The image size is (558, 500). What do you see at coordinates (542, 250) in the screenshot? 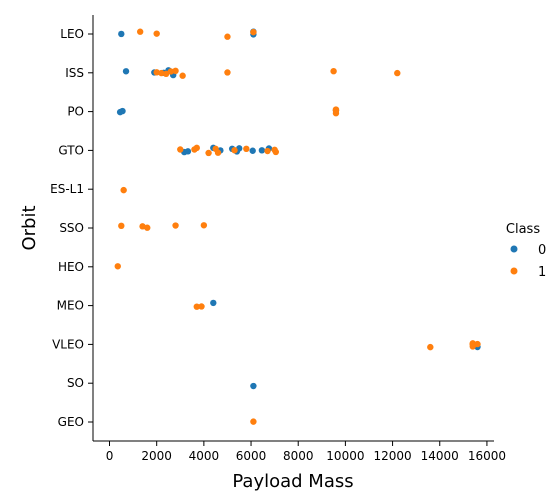
I see `legend-label: 0` at bounding box center [542, 250].